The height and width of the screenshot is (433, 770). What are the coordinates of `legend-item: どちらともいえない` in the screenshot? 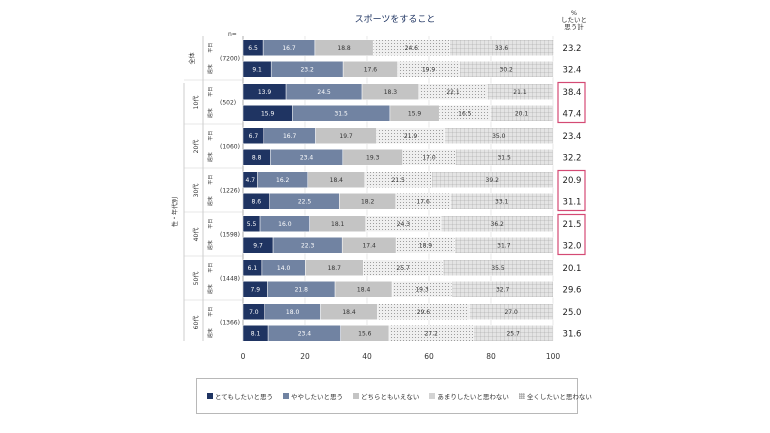 It's located at (386, 396).